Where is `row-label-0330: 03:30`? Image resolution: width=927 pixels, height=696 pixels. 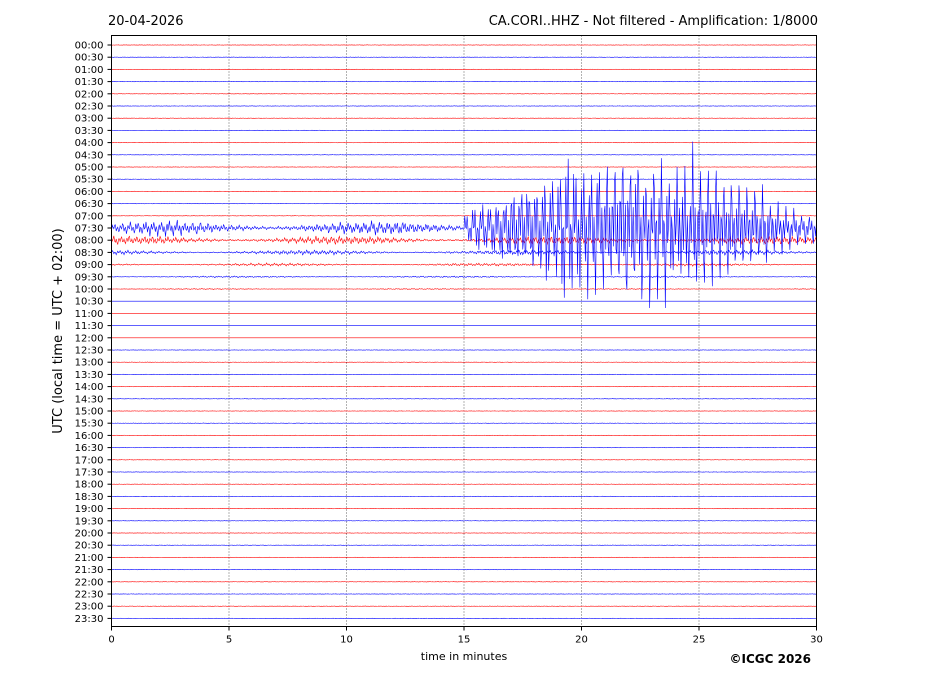
row-label-0330: 03:30 is located at coordinates (89, 131).